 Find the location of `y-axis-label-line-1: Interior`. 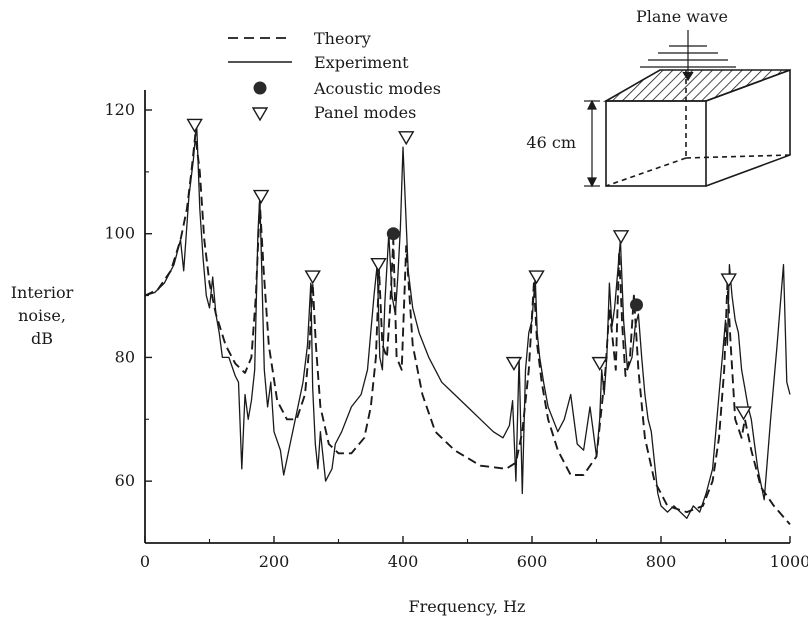

y-axis-label-line-1: Interior is located at coordinates (42, 292).